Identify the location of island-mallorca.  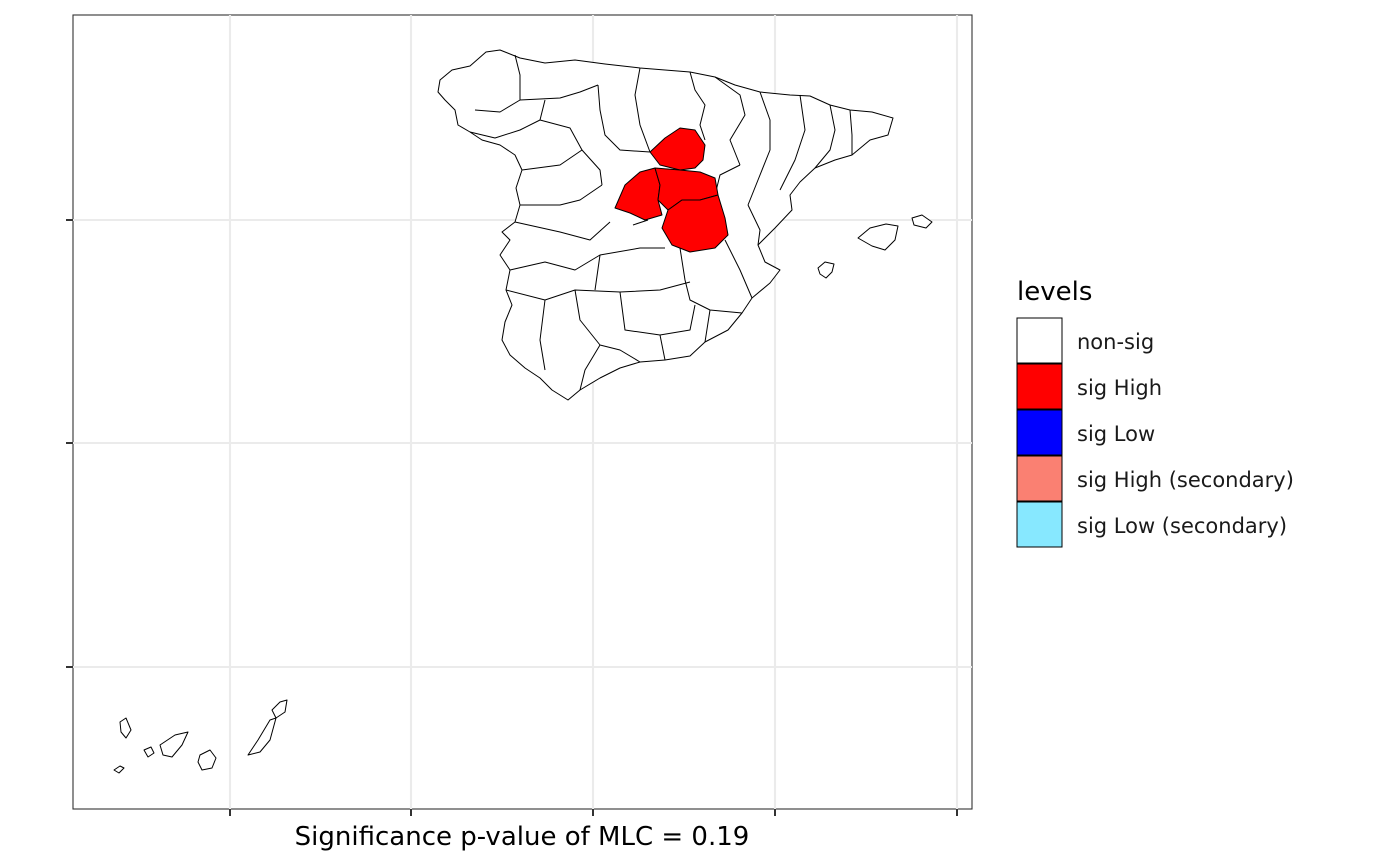
(878, 237).